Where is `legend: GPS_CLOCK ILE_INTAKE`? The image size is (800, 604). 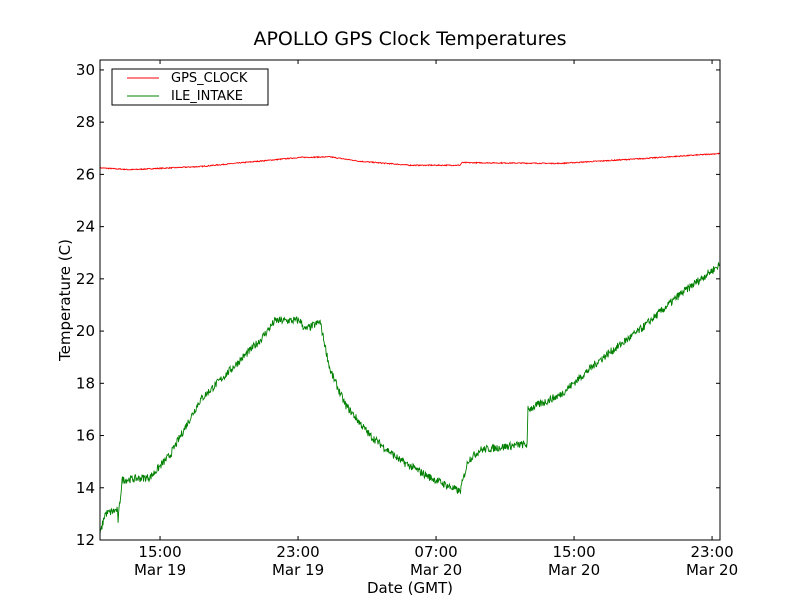 legend: GPS_CLOCK ILE_INTAKE is located at coordinates (190, 87).